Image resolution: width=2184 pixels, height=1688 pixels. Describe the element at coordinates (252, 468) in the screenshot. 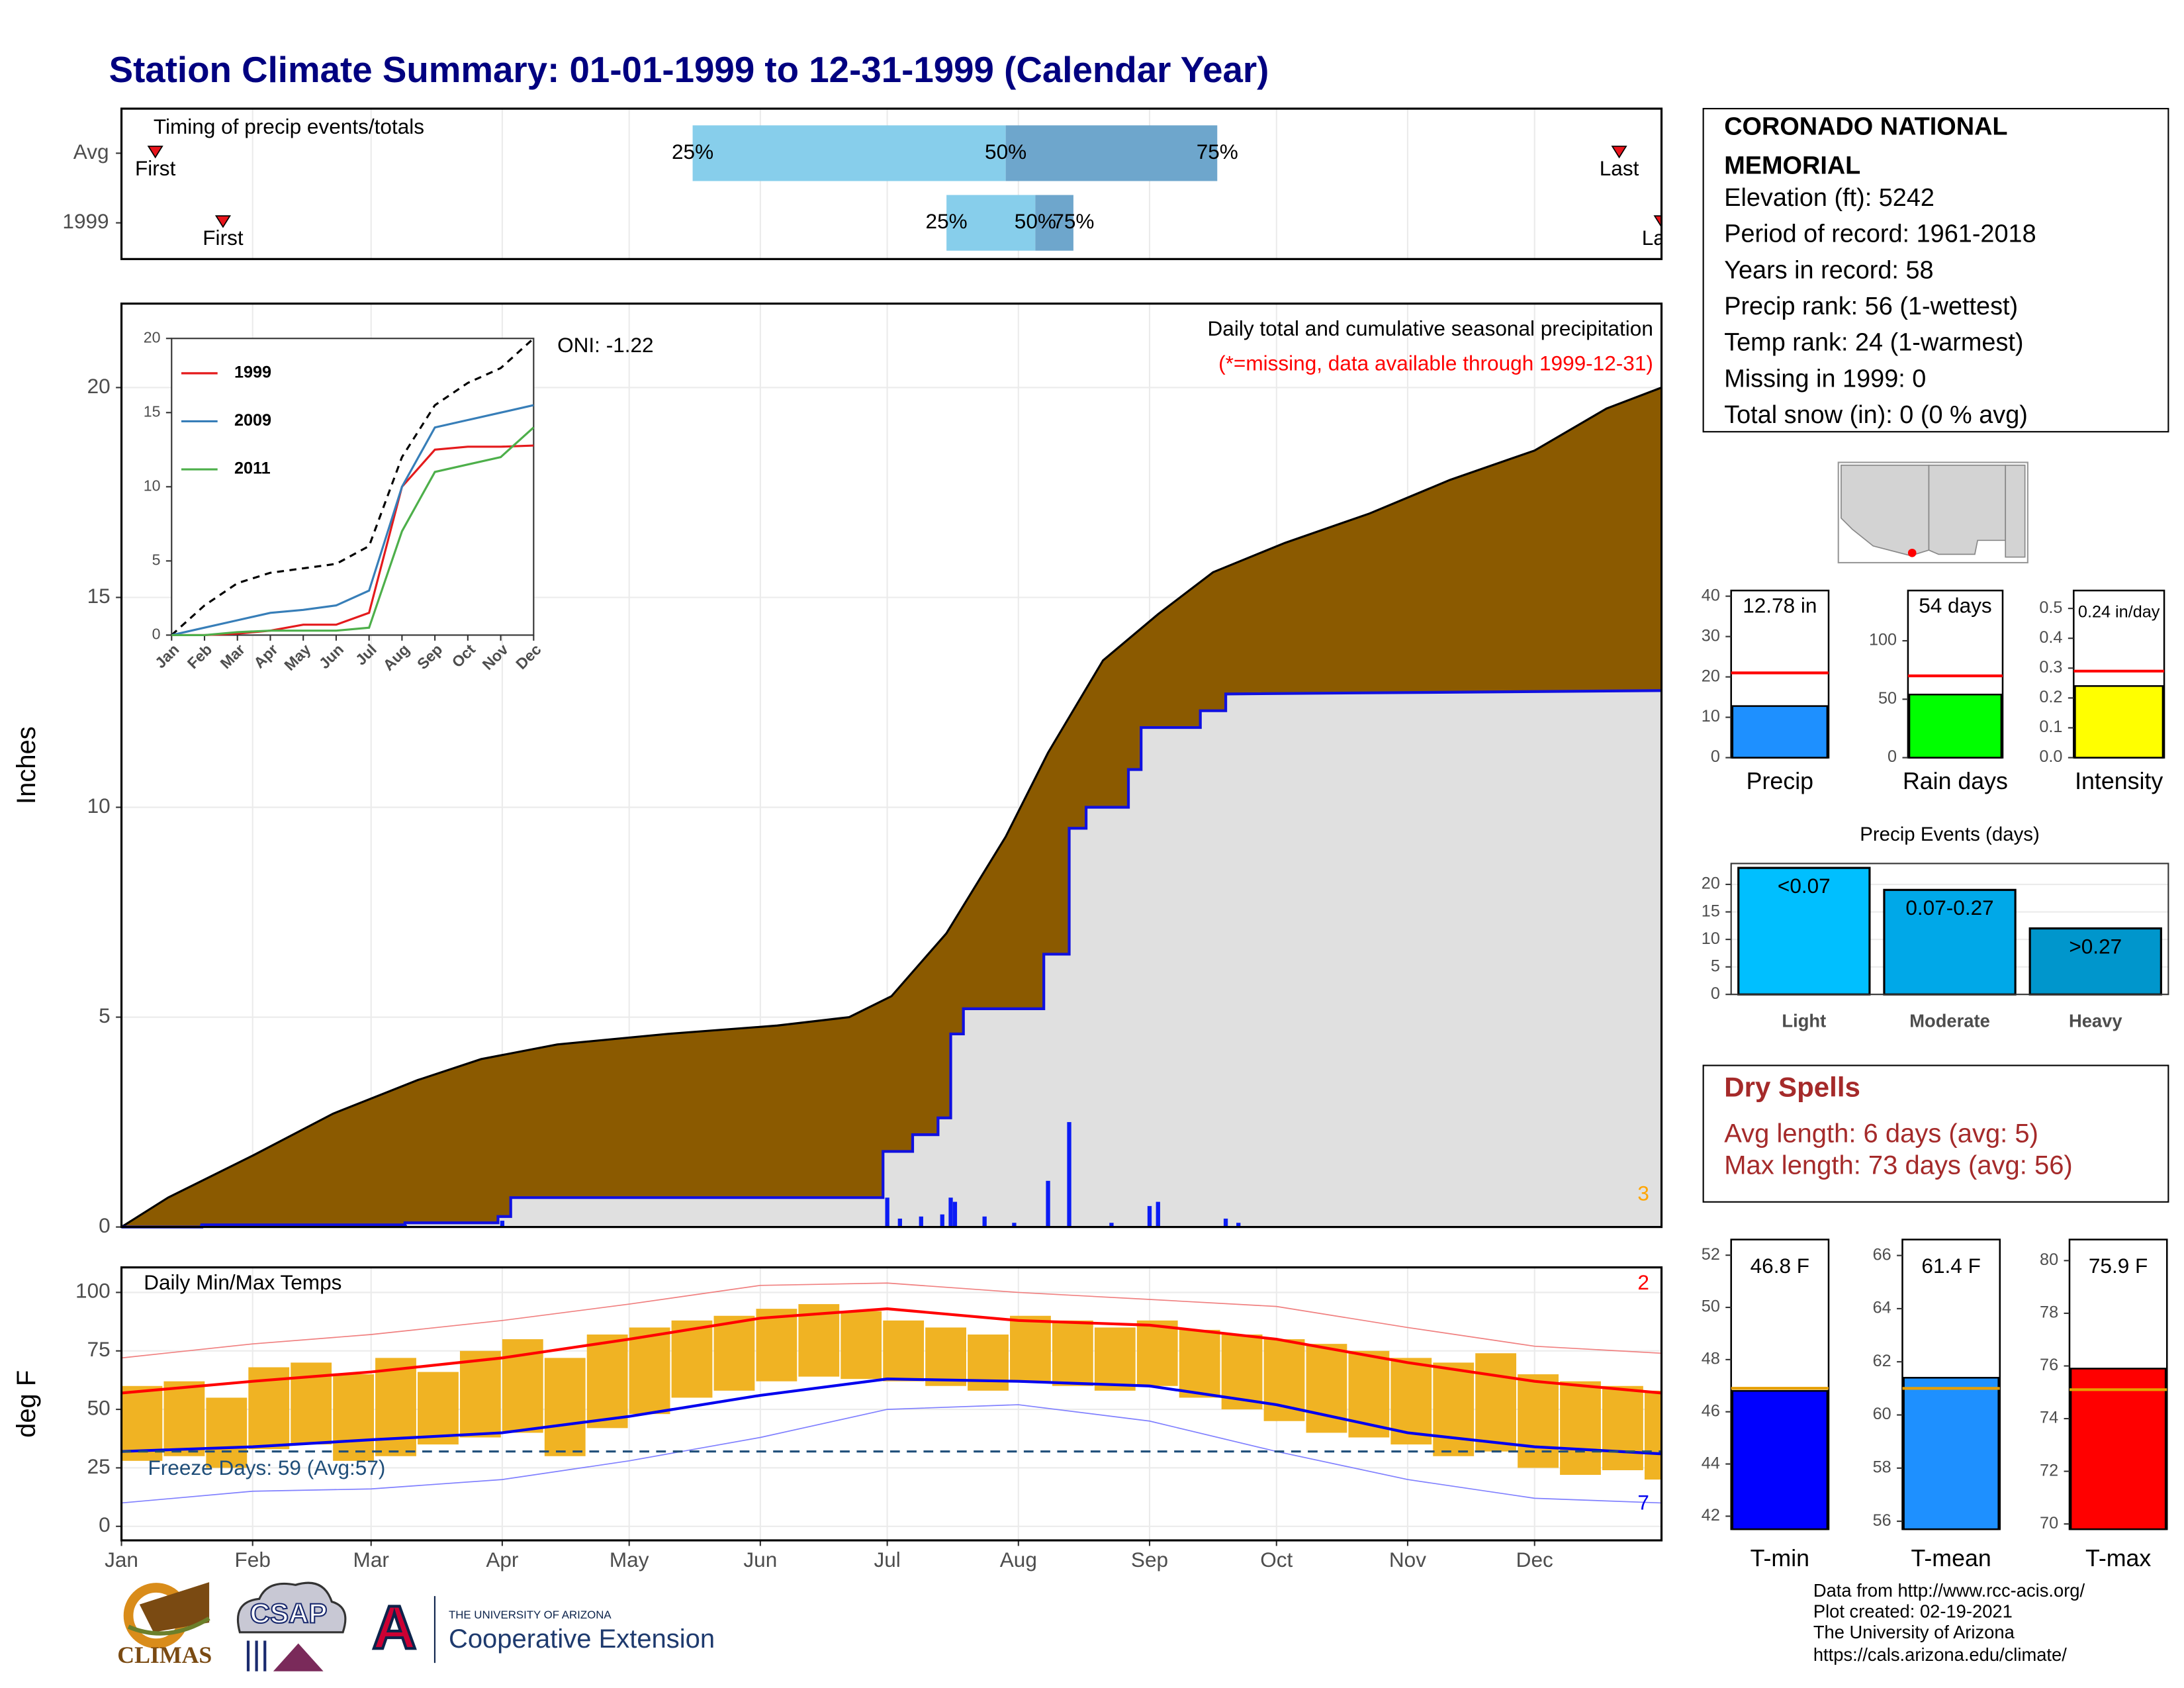

I see `legend-label: 2011` at that location.